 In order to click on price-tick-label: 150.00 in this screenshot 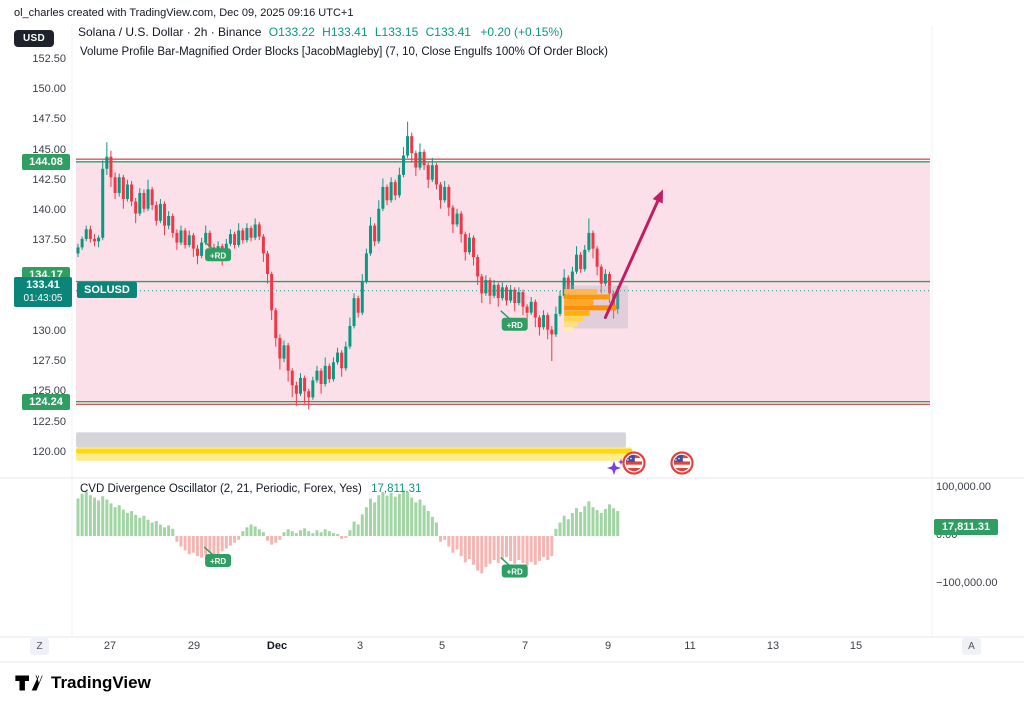, I will do `click(49, 89)`.